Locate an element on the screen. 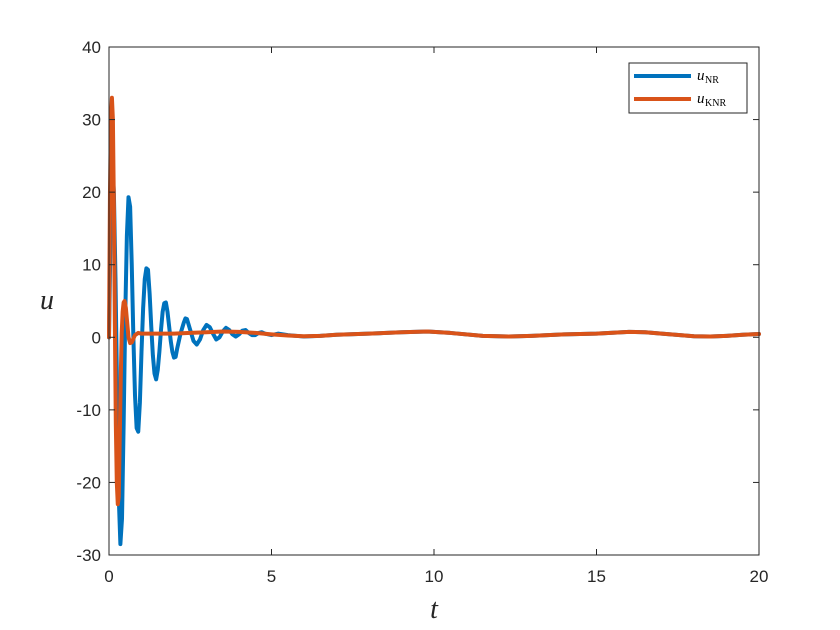  y-axis-title: u is located at coordinates (47, 300).